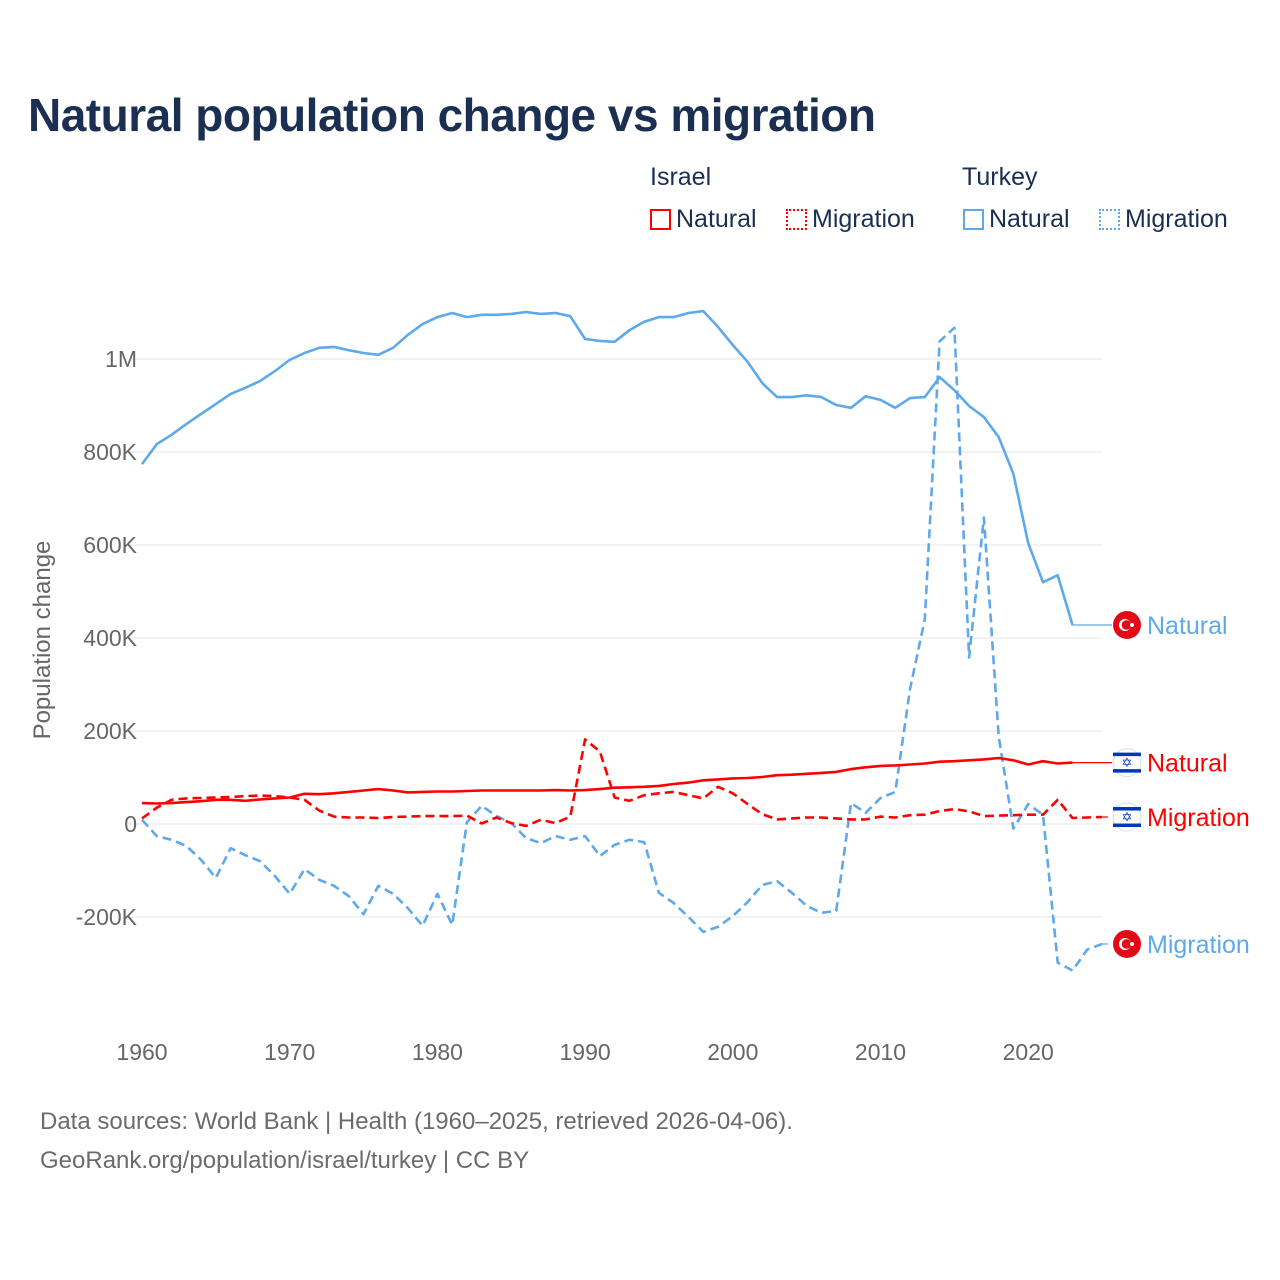  What do you see at coordinates (42, 640) in the screenshot?
I see `y-axis-label: Population change` at bounding box center [42, 640].